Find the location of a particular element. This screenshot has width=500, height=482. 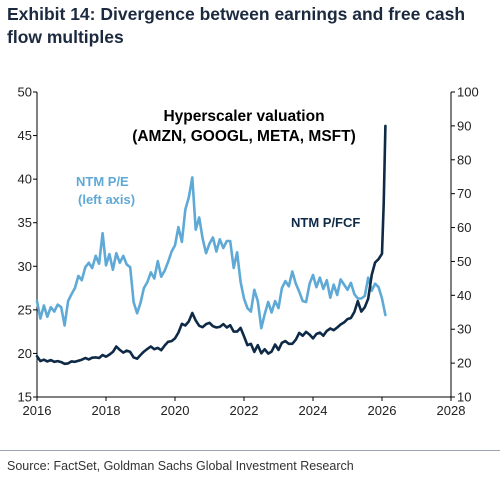

right-tick-label: 20 is located at coordinates (464, 363).